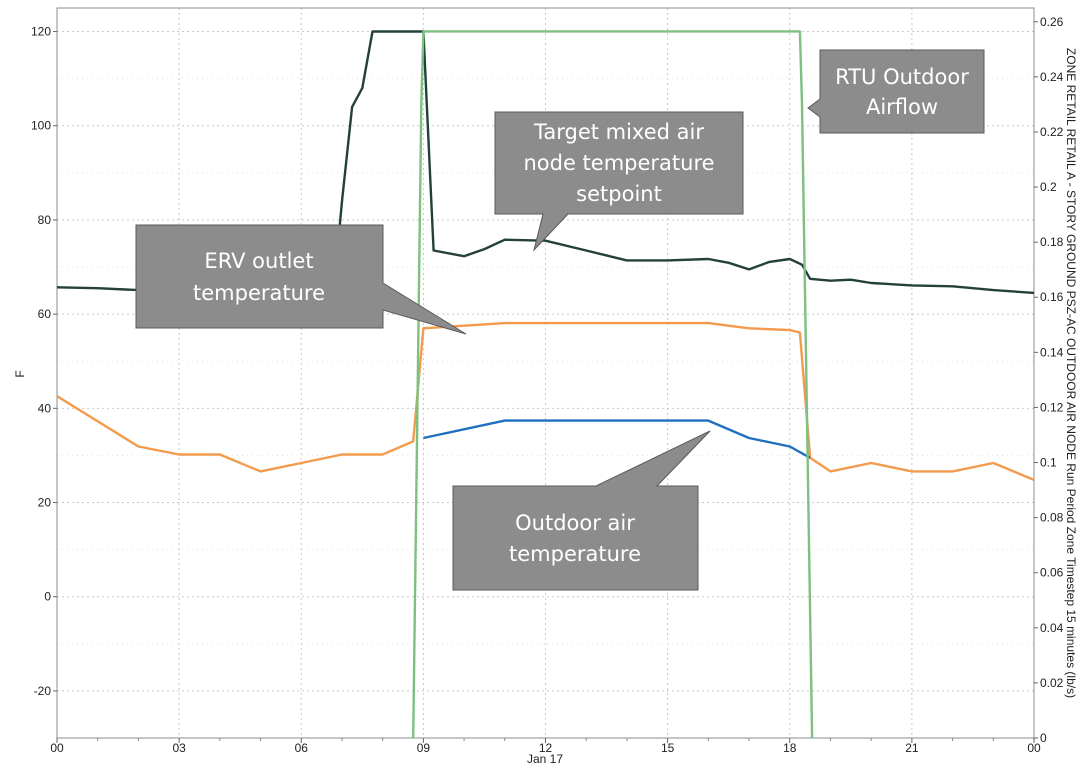  I want to click on right-tick-label: 0.18, so click(1052, 242).